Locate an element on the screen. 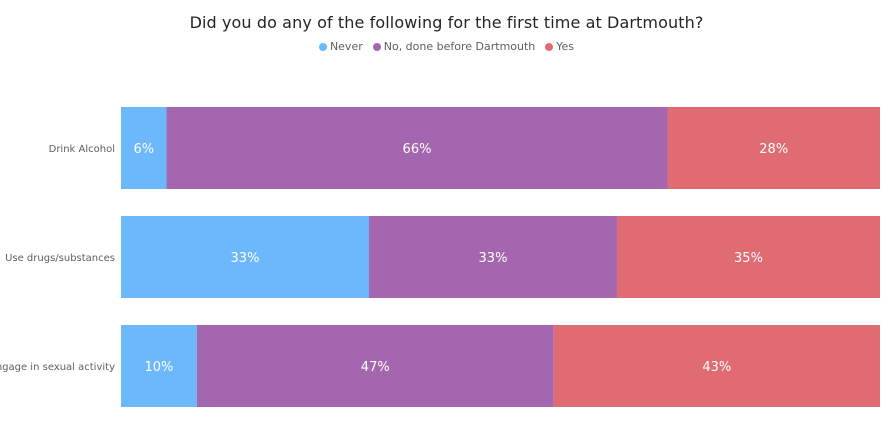  data-label-drink-alcohol-never: 6% is located at coordinates (143, 149).